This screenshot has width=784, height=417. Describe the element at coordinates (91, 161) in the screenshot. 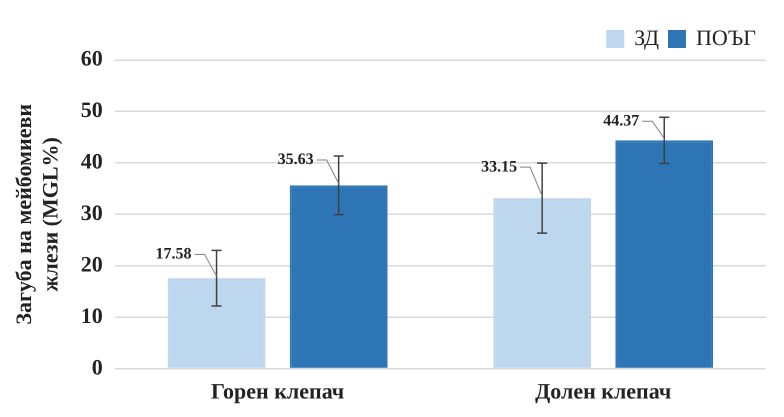

I see `y-tick-label: 40` at that location.